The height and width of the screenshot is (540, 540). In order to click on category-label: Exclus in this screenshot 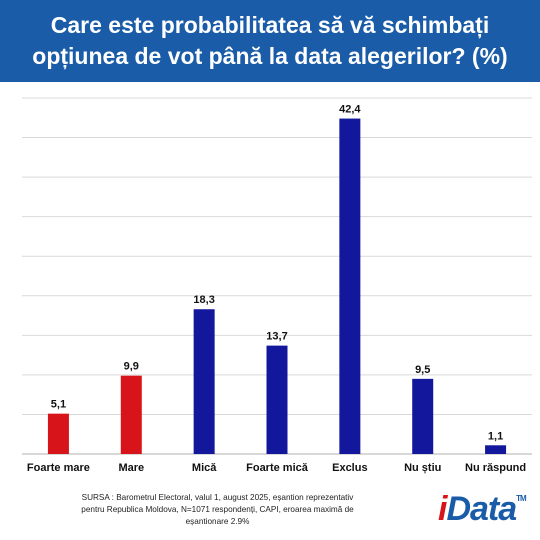, I will do `click(349, 468)`.